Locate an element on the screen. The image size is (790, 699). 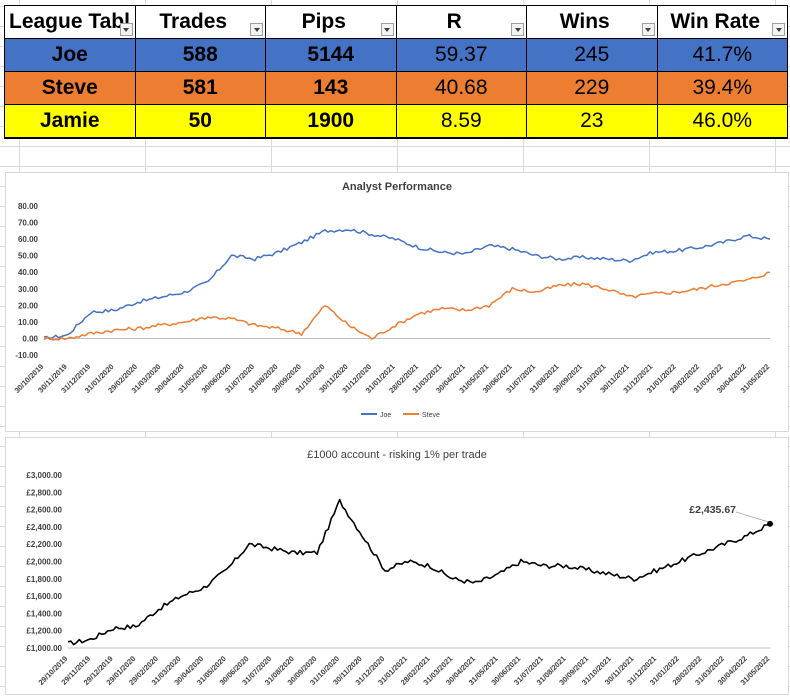
series-line-steve is located at coordinates (407, 306).